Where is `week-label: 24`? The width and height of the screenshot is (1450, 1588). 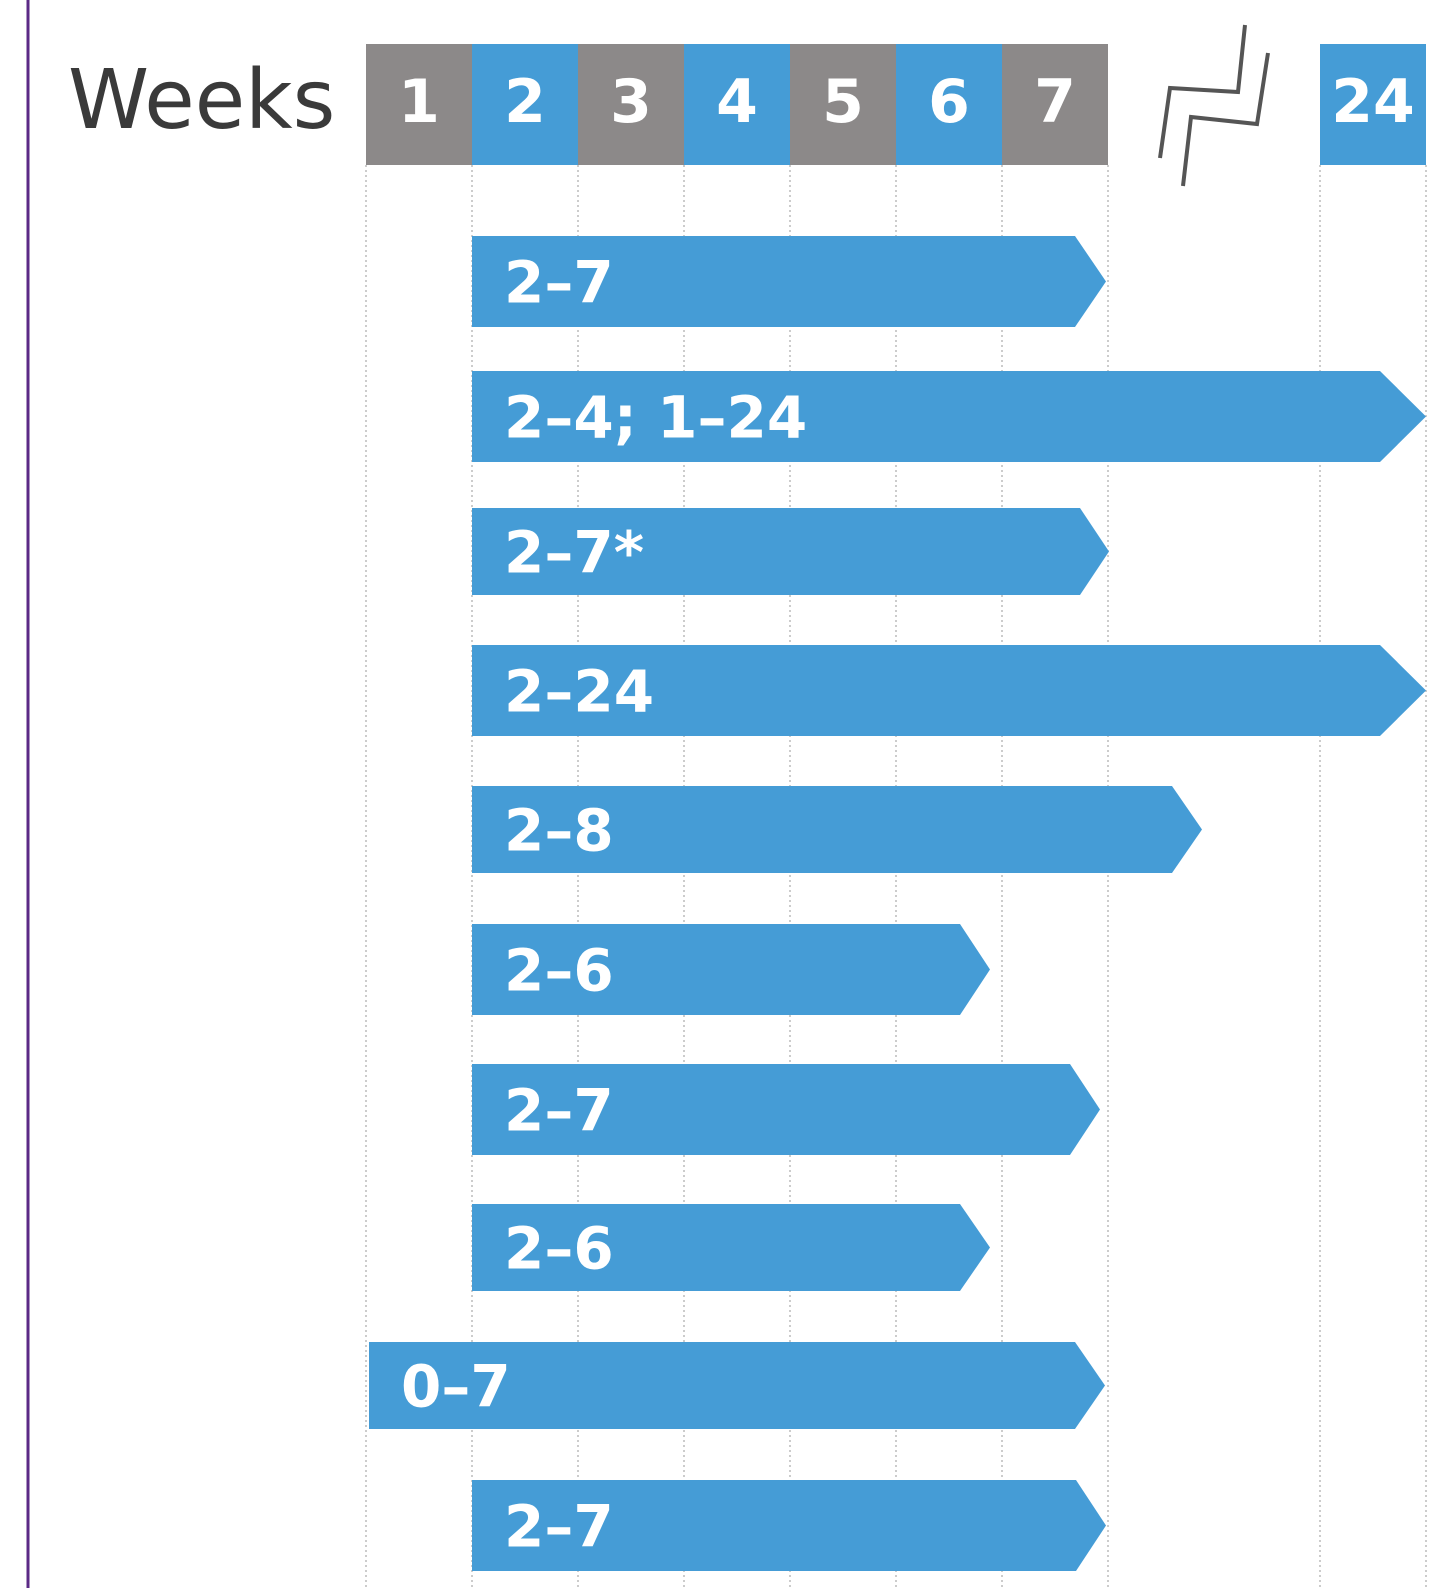
week-label: 24 is located at coordinates (1373, 102).